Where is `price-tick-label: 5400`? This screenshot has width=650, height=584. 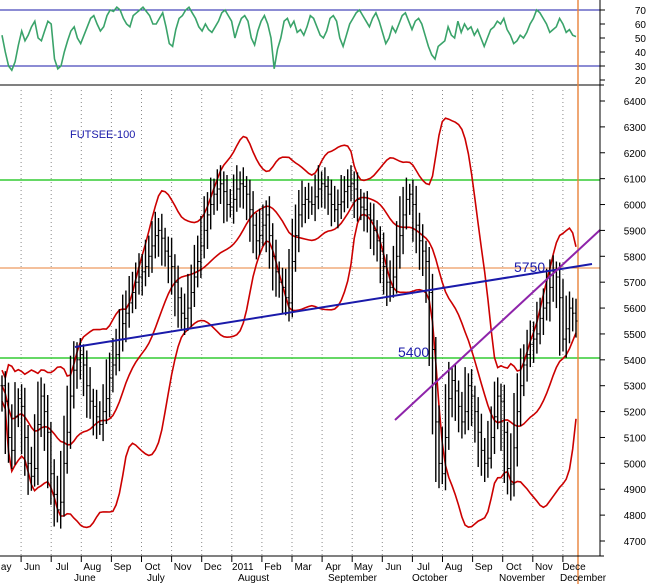
price-tick-label: 5400 is located at coordinates (635, 361).